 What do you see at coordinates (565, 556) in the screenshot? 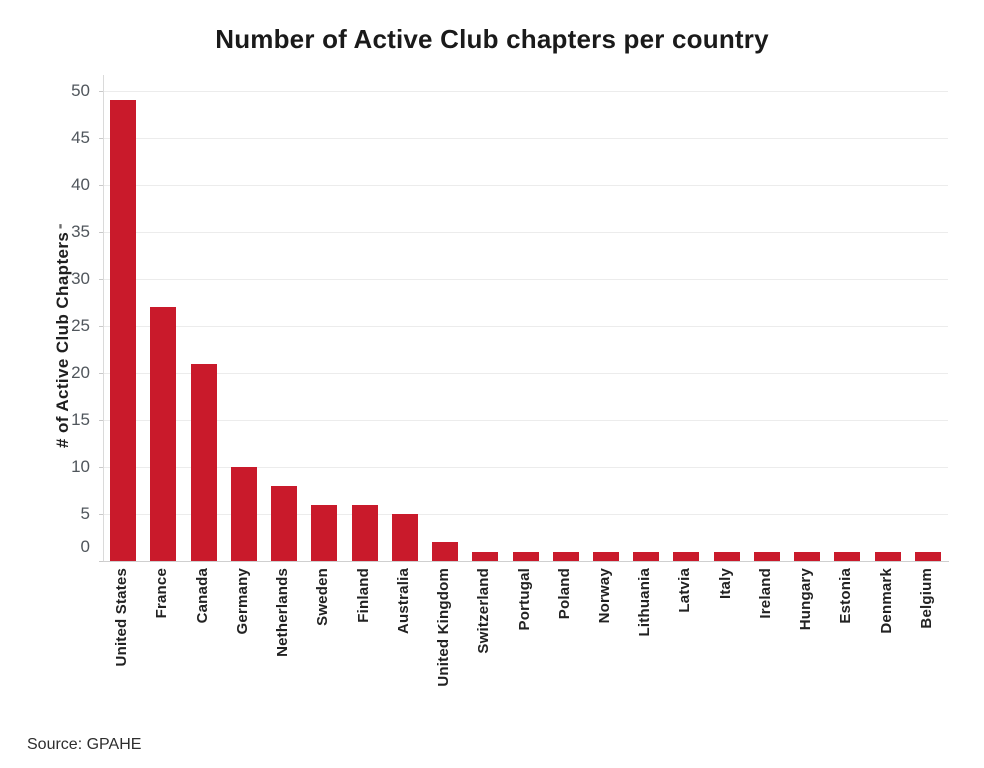
I see `bar-poland` at bounding box center [565, 556].